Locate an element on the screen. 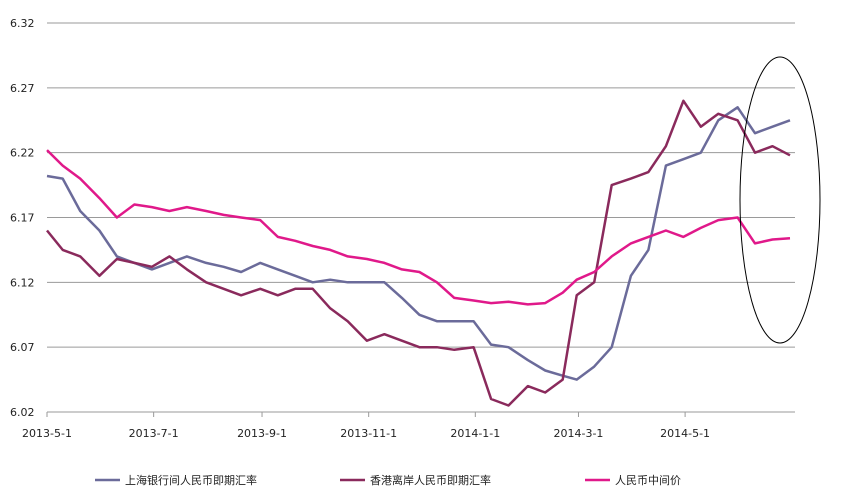  x-tick-label: 2014-5-1 is located at coordinates (685, 433).